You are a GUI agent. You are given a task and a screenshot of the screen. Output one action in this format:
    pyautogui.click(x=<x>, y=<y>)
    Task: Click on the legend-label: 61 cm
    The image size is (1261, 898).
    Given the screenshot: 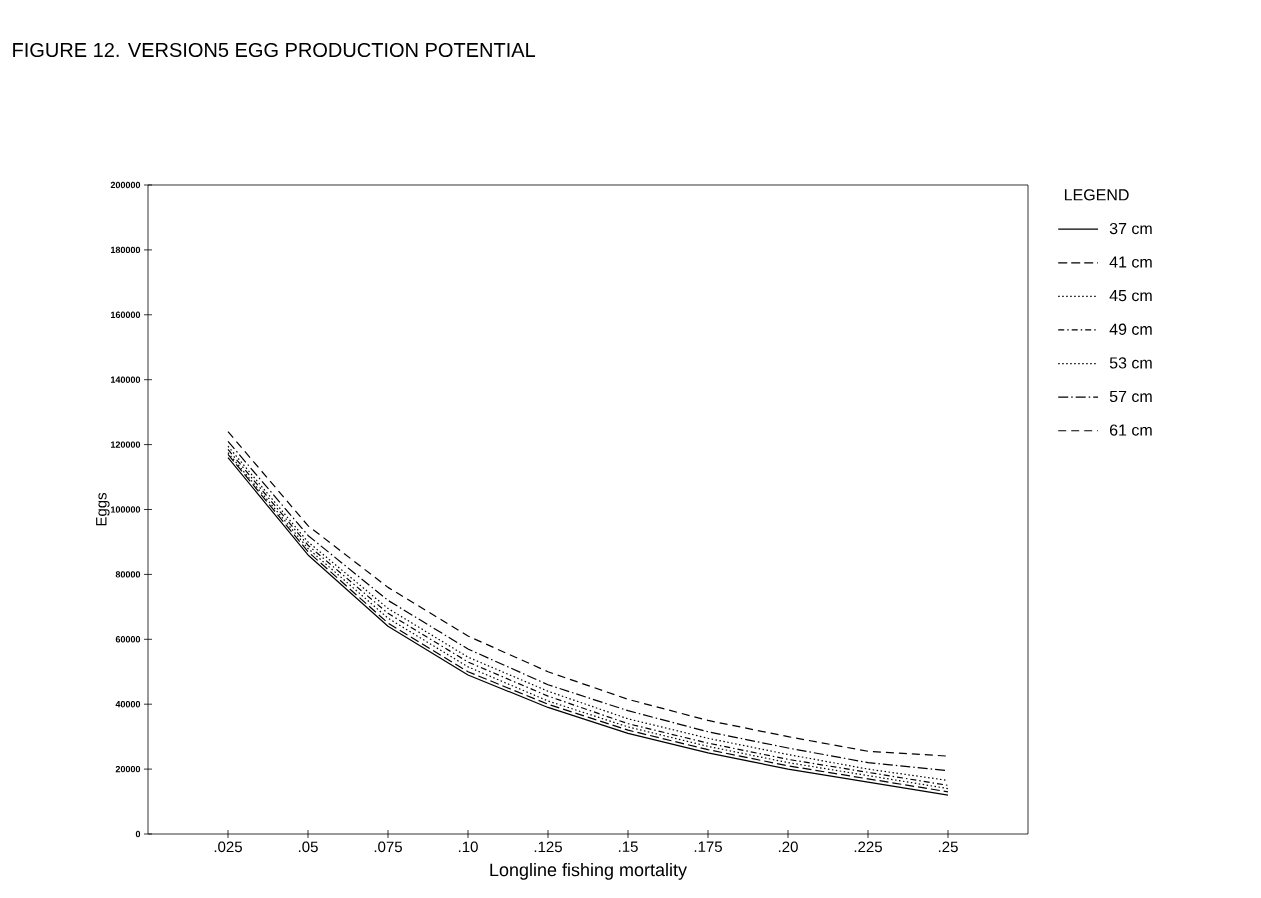 What is the action you would take?
    pyautogui.click(x=1130, y=430)
    